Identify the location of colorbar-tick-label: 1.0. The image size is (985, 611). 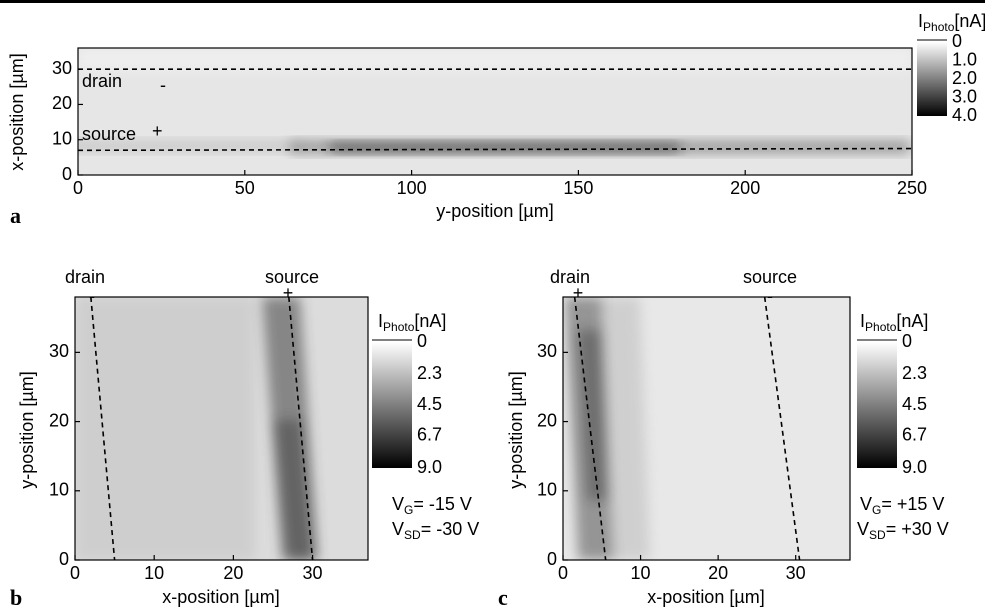
(964, 59).